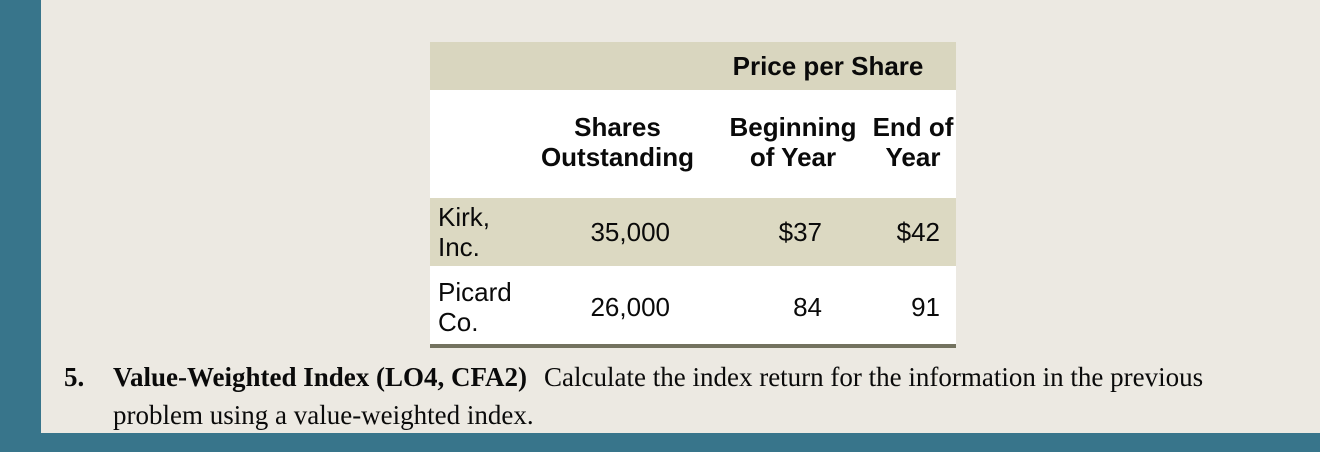  I want to click on spanner-header-row: Price per Share, so click(693, 66).